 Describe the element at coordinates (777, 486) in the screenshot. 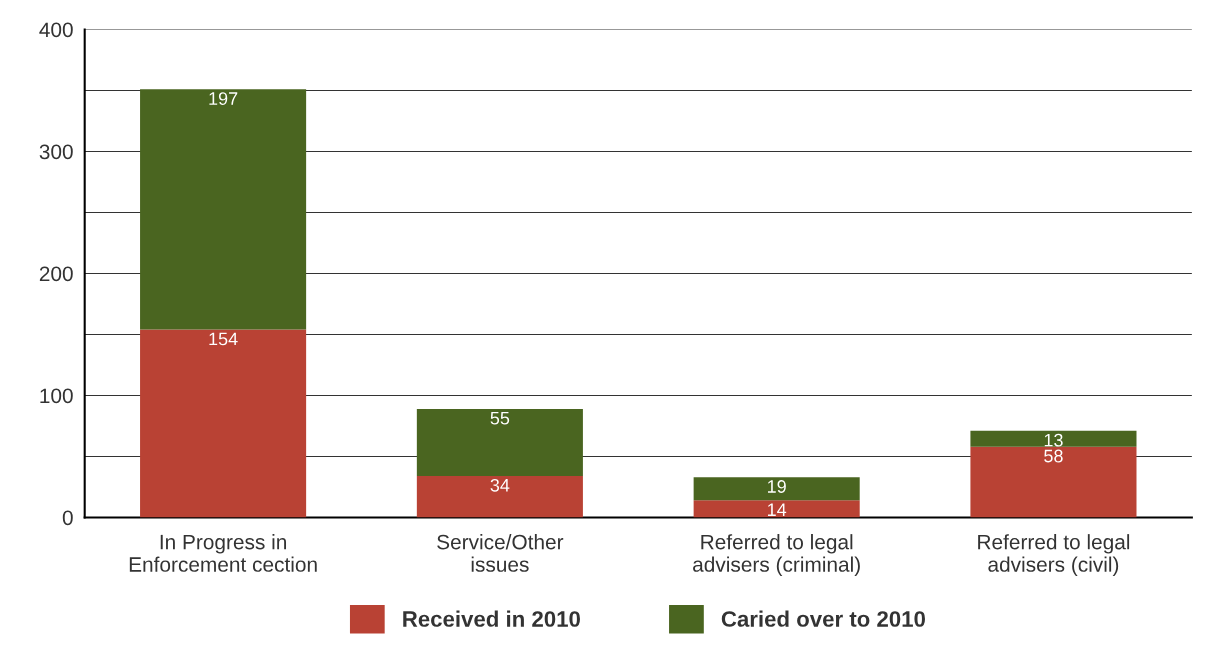

I see `data-label: 19` at that location.